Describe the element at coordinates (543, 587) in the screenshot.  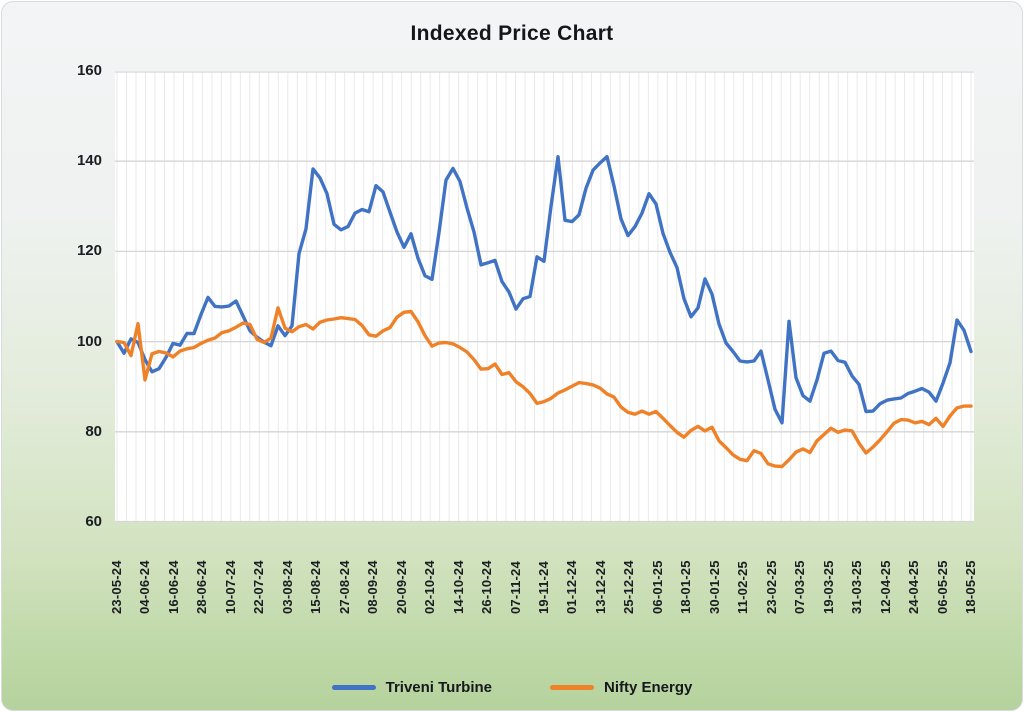
I see `x-axis-label: 19-11-24` at that location.